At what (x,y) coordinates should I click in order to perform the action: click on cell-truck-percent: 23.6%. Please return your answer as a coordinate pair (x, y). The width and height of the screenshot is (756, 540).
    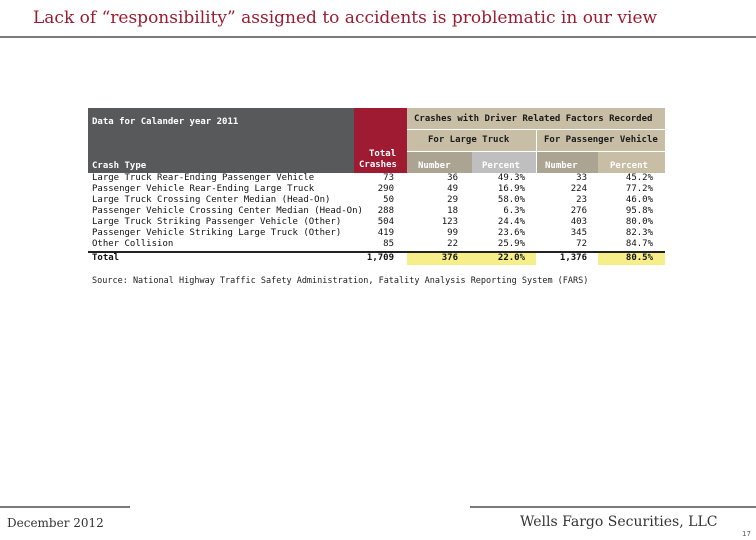
    Looking at the image, I should click on (511, 233).